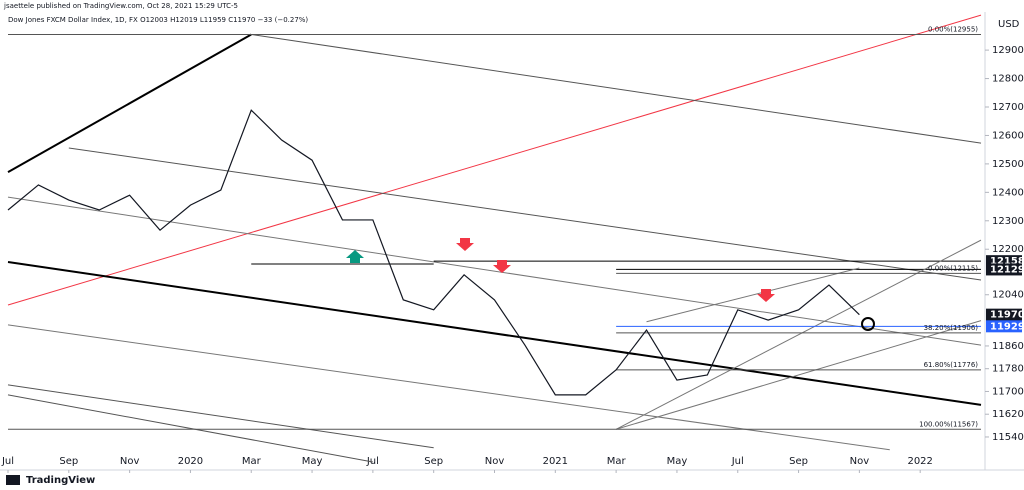 This screenshot has width=1024, height=490. Describe the element at coordinates (555, 461) in the screenshot. I see `x-tick-label: 2021` at that location.